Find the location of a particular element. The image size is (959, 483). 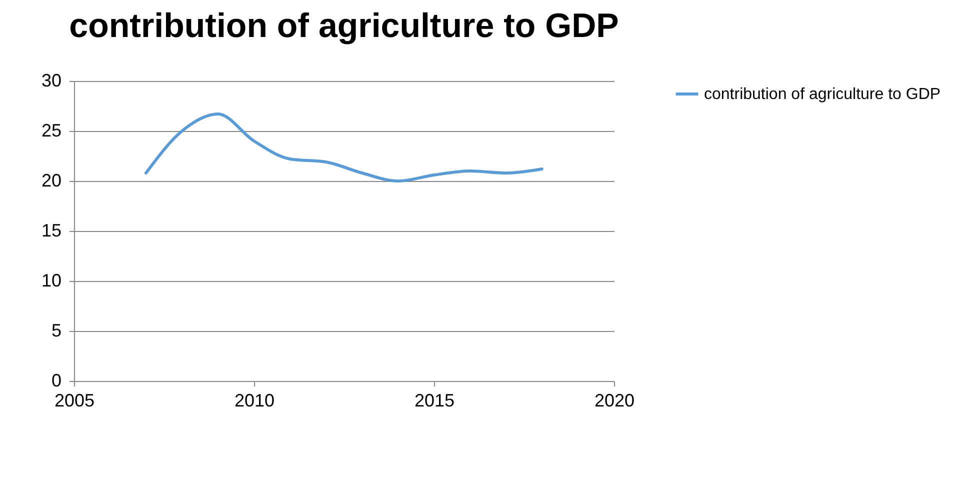

x-tick-label: 2010 is located at coordinates (254, 400).